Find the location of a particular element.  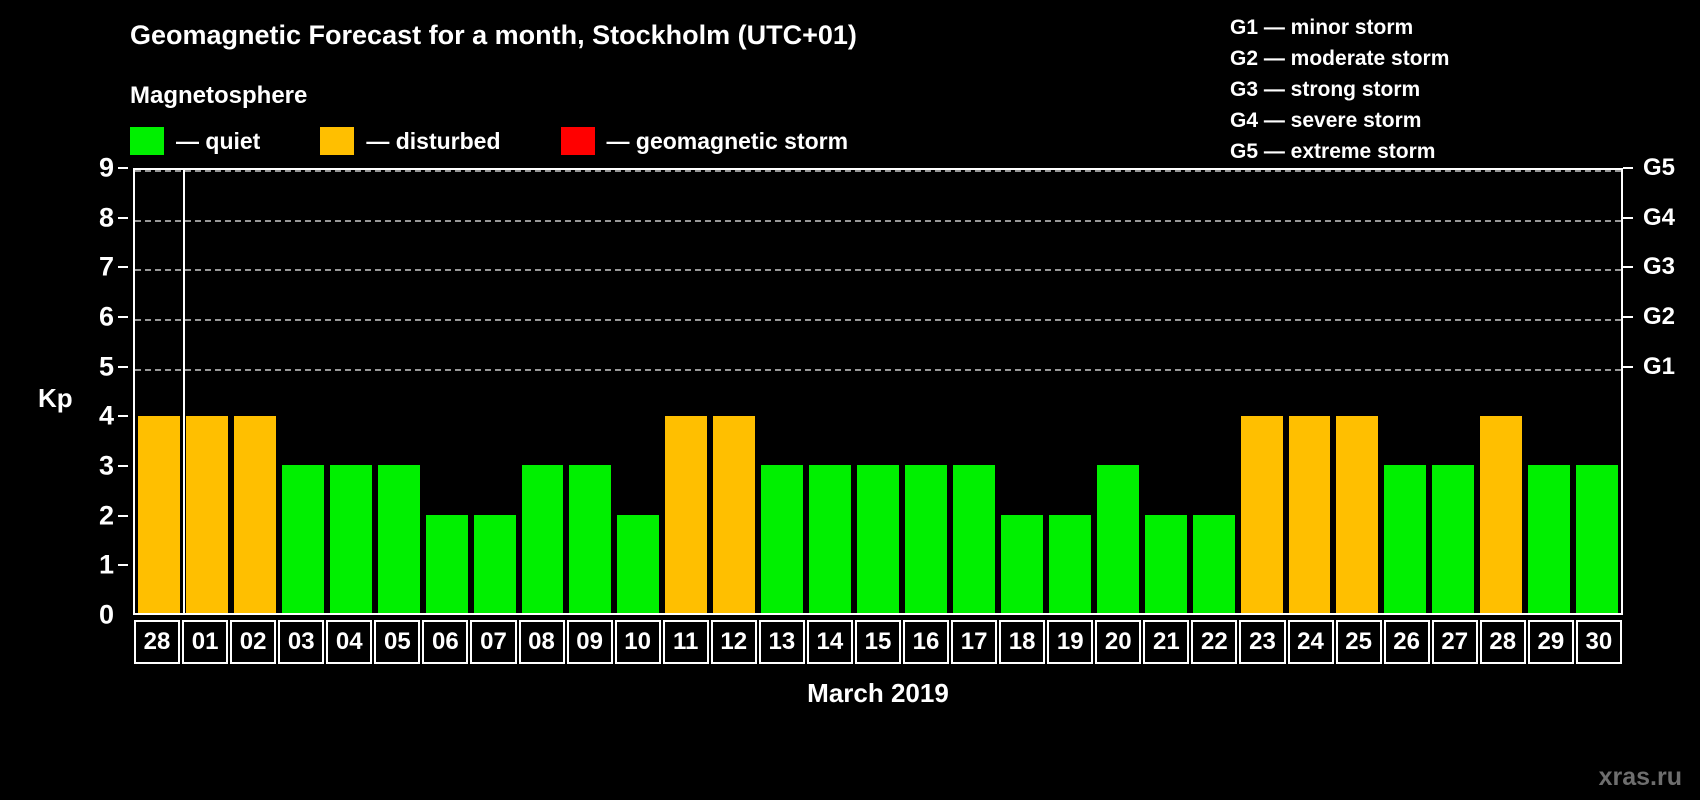

g-tick-mark-G3 is located at coordinates (1628, 267).